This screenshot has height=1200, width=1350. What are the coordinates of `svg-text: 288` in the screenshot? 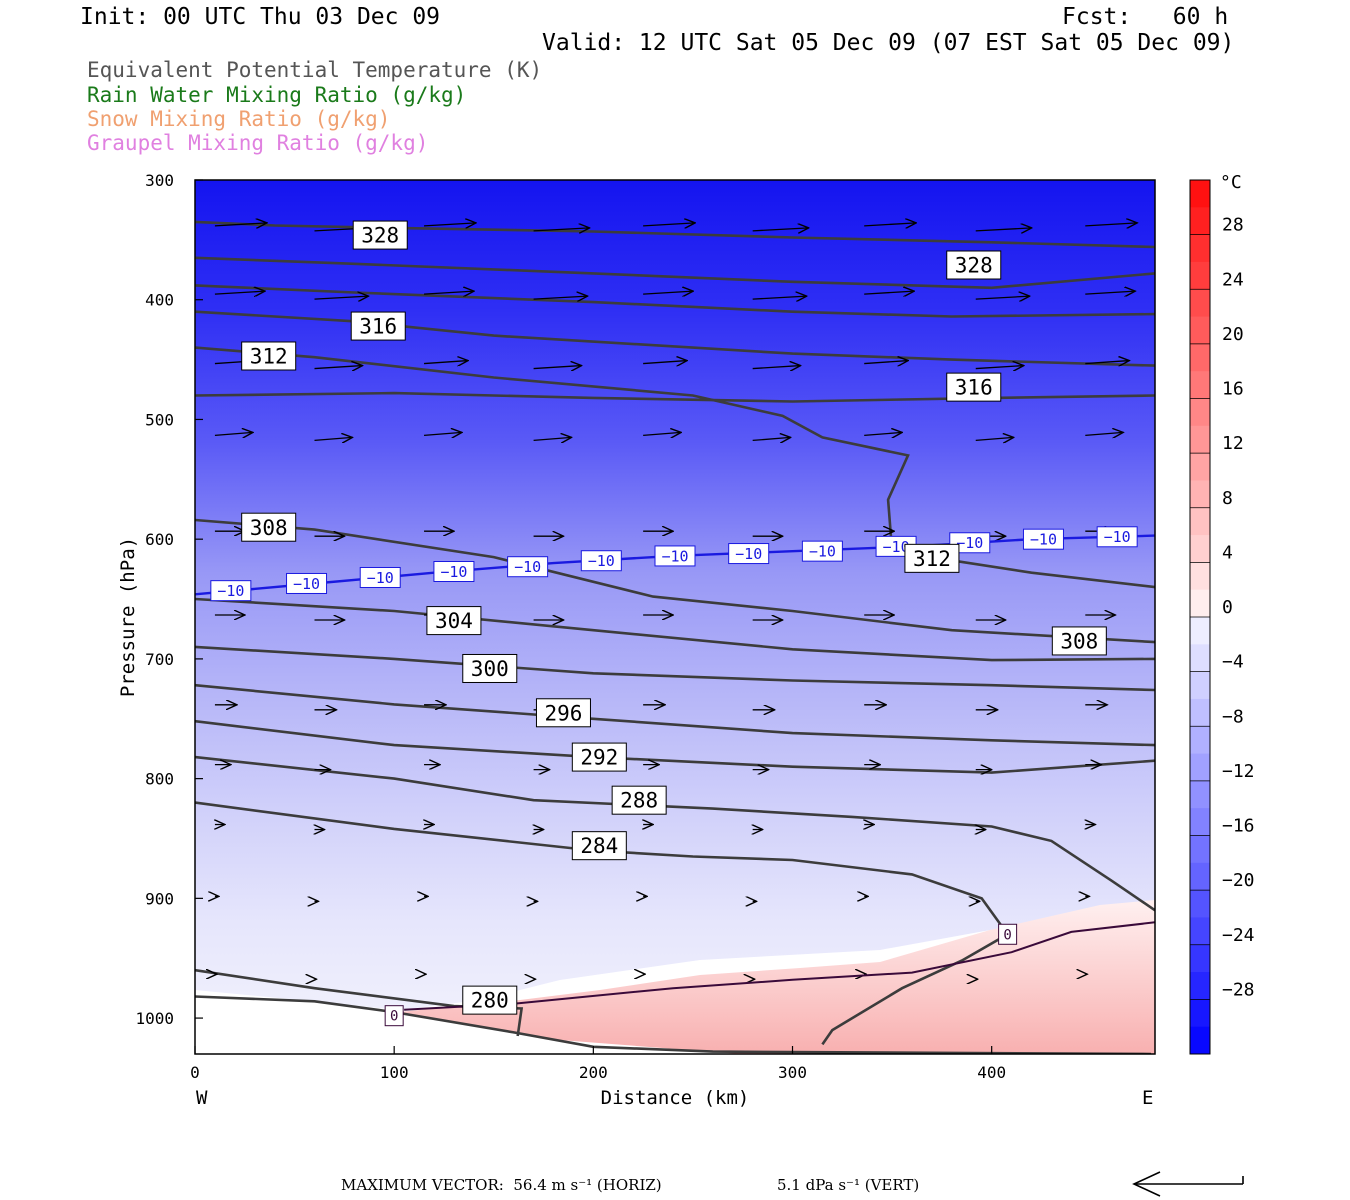 It's located at (639, 801).